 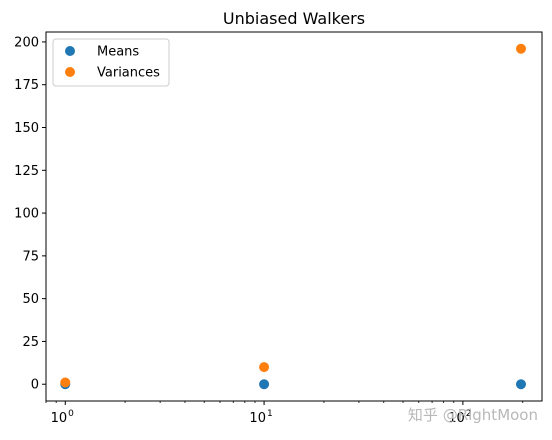 What do you see at coordinates (294, 18) in the screenshot?
I see `chart-title: Unbiased Walkers` at bounding box center [294, 18].